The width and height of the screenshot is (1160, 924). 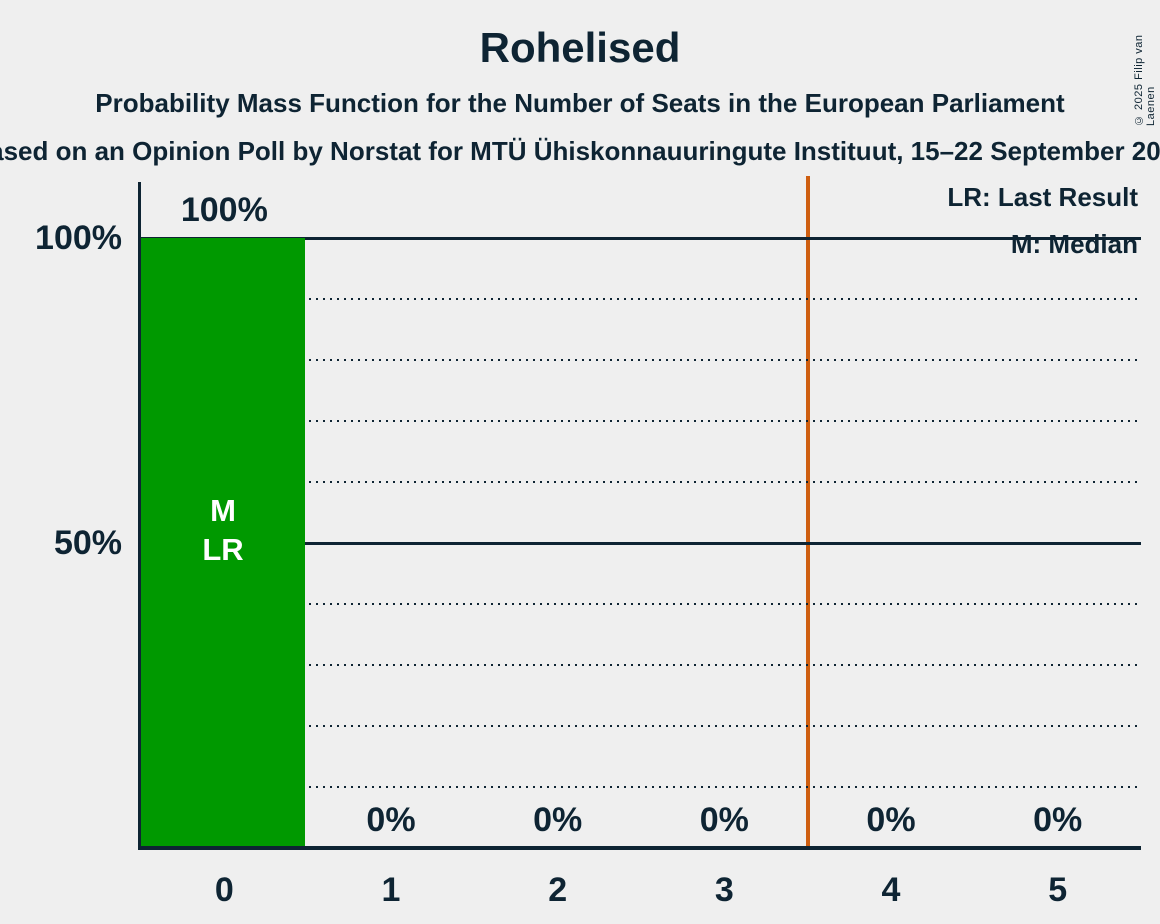 I want to click on x-axis-label-1: 1, so click(x=391, y=890).